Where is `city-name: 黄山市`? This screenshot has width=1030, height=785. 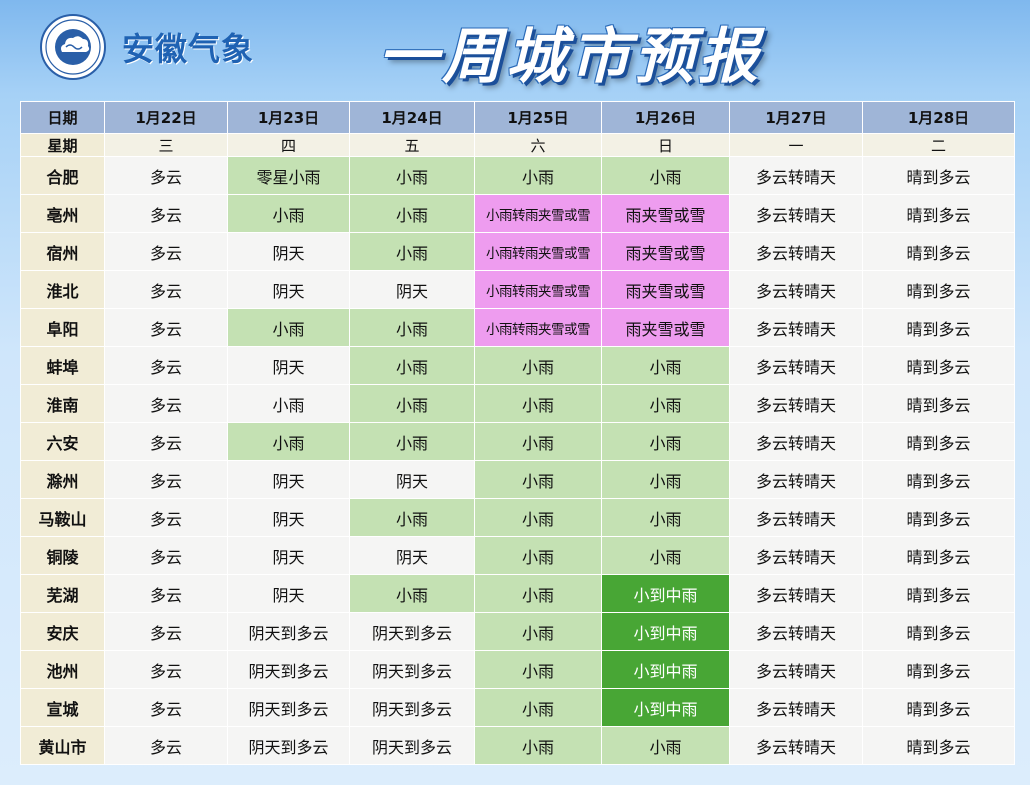
city-name: 黄山市 is located at coordinates (62, 745).